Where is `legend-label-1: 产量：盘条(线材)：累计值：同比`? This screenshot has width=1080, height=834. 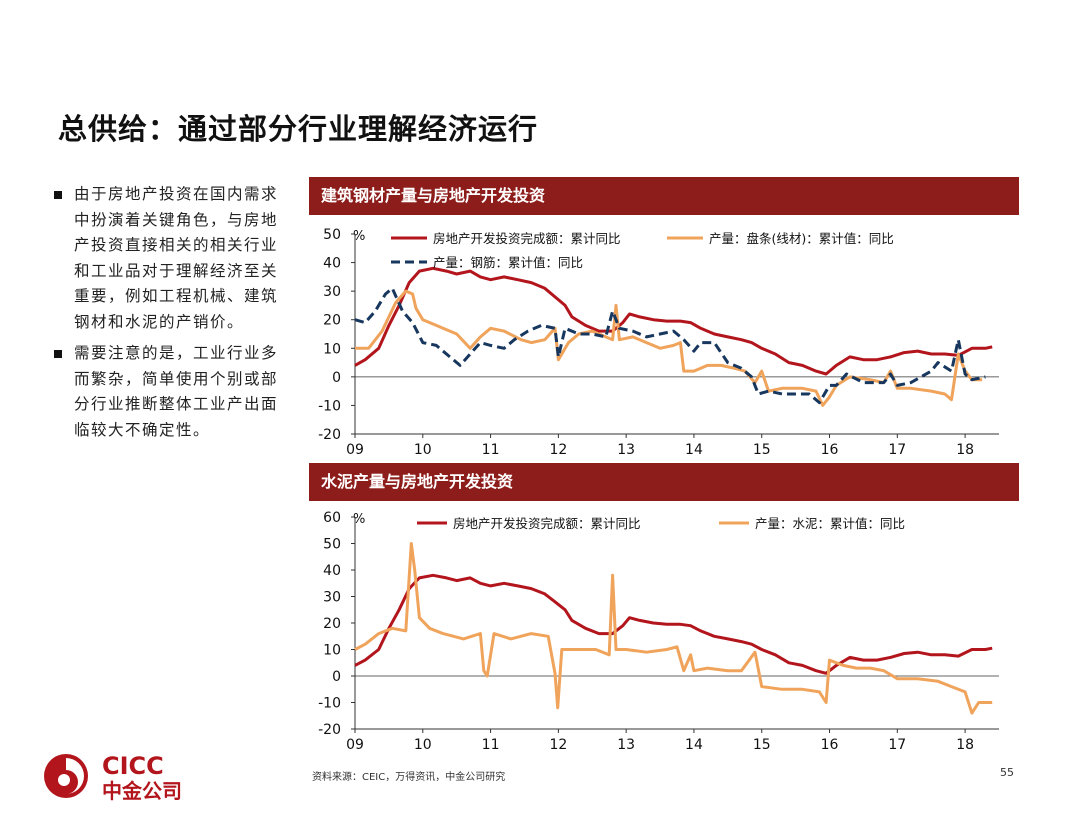
legend-label-1: 产量：盘条(线材)：累计值：同比 is located at coordinates (801, 238).